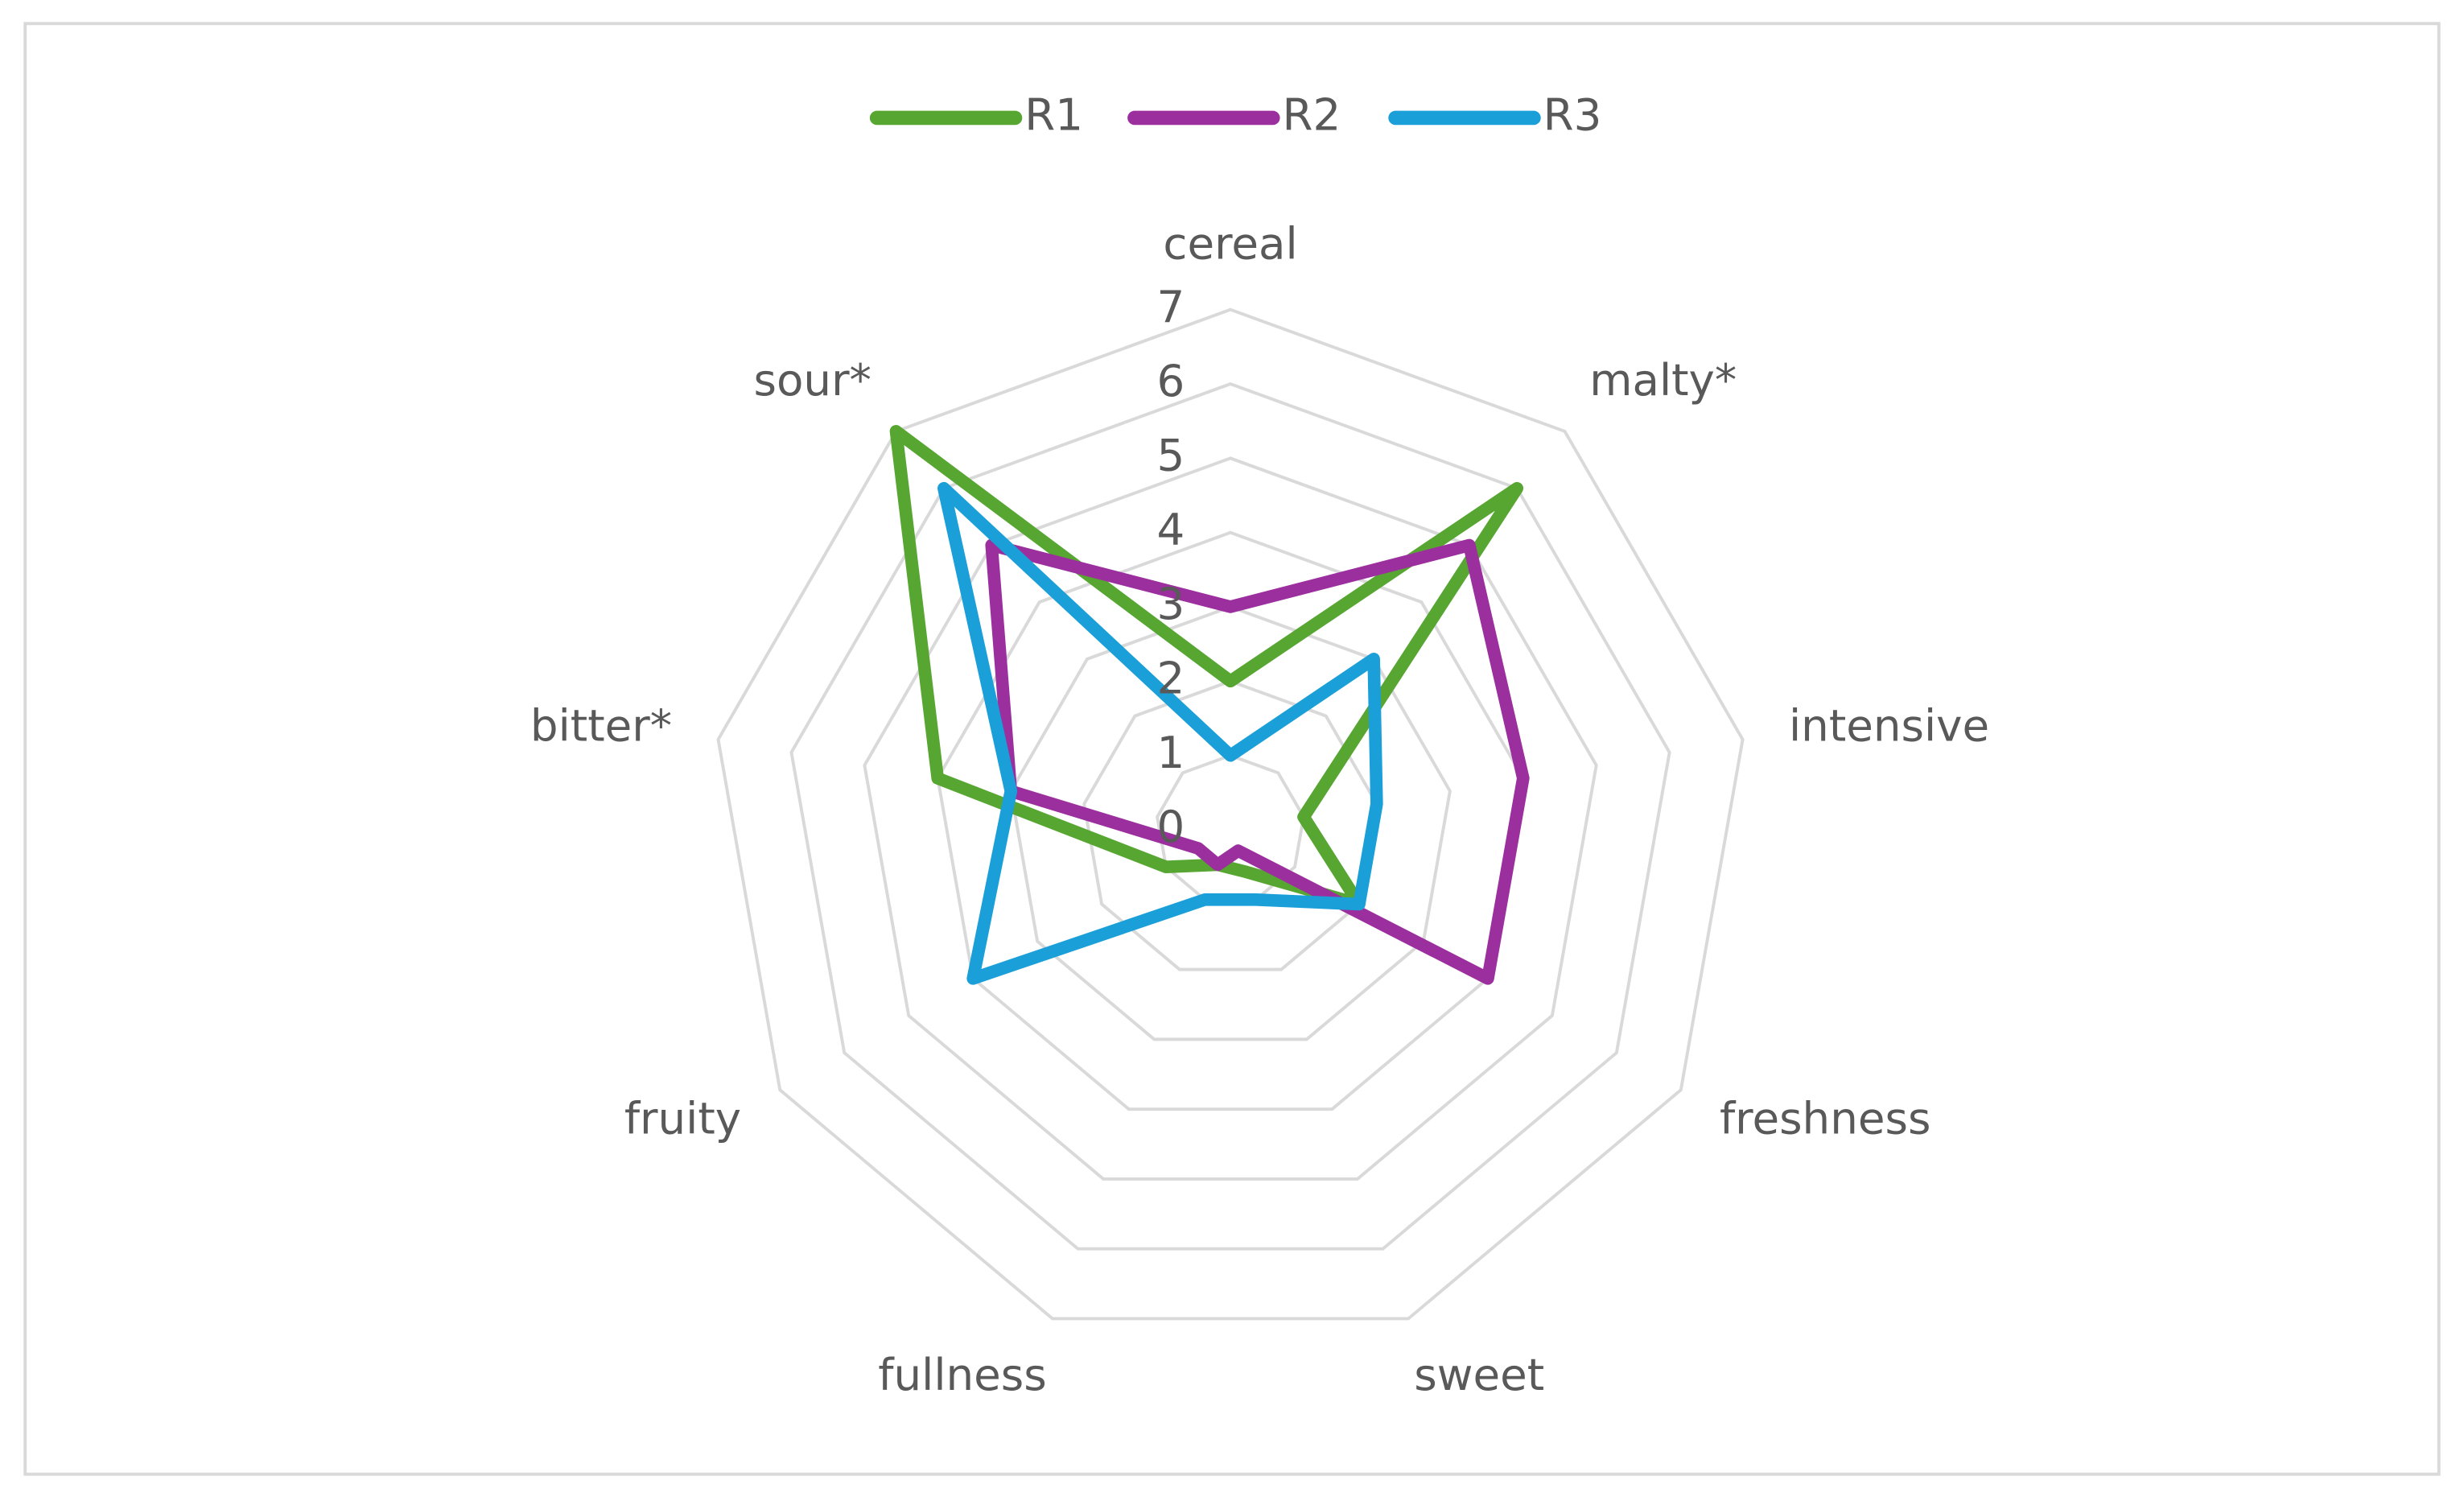 This screenshot has height=1505, width=2464. Describe the element at coordinates (1170, 306) in the screenshot. I see `y-tick-label: 7` at that location.